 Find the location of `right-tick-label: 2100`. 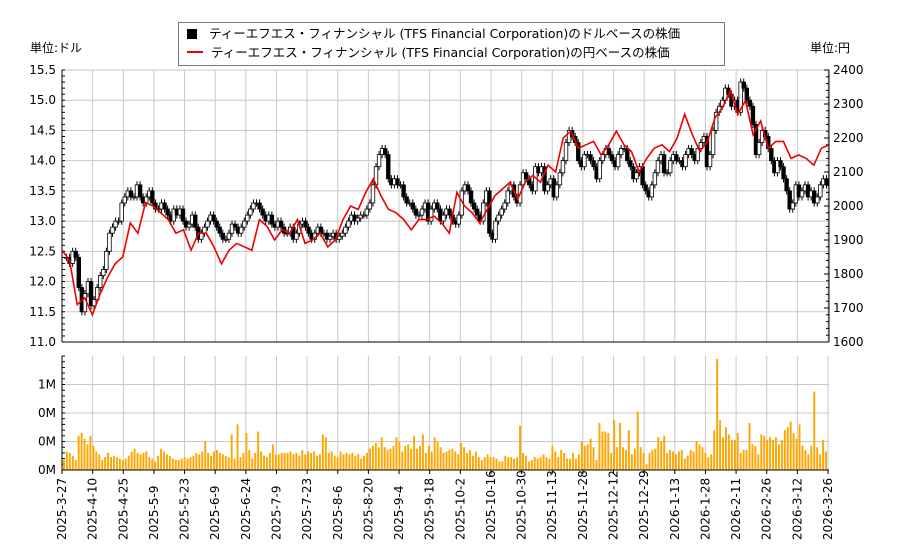

right-tick-label: 2100 is located at coordinates (848, 172).